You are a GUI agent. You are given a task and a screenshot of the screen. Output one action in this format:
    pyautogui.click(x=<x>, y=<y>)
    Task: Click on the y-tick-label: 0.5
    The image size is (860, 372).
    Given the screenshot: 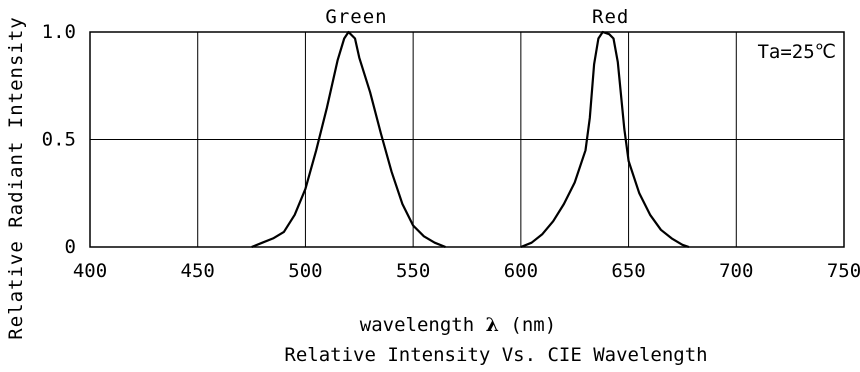 What is the action you would take?
    pyautogui.click(x=59, y=140)
    